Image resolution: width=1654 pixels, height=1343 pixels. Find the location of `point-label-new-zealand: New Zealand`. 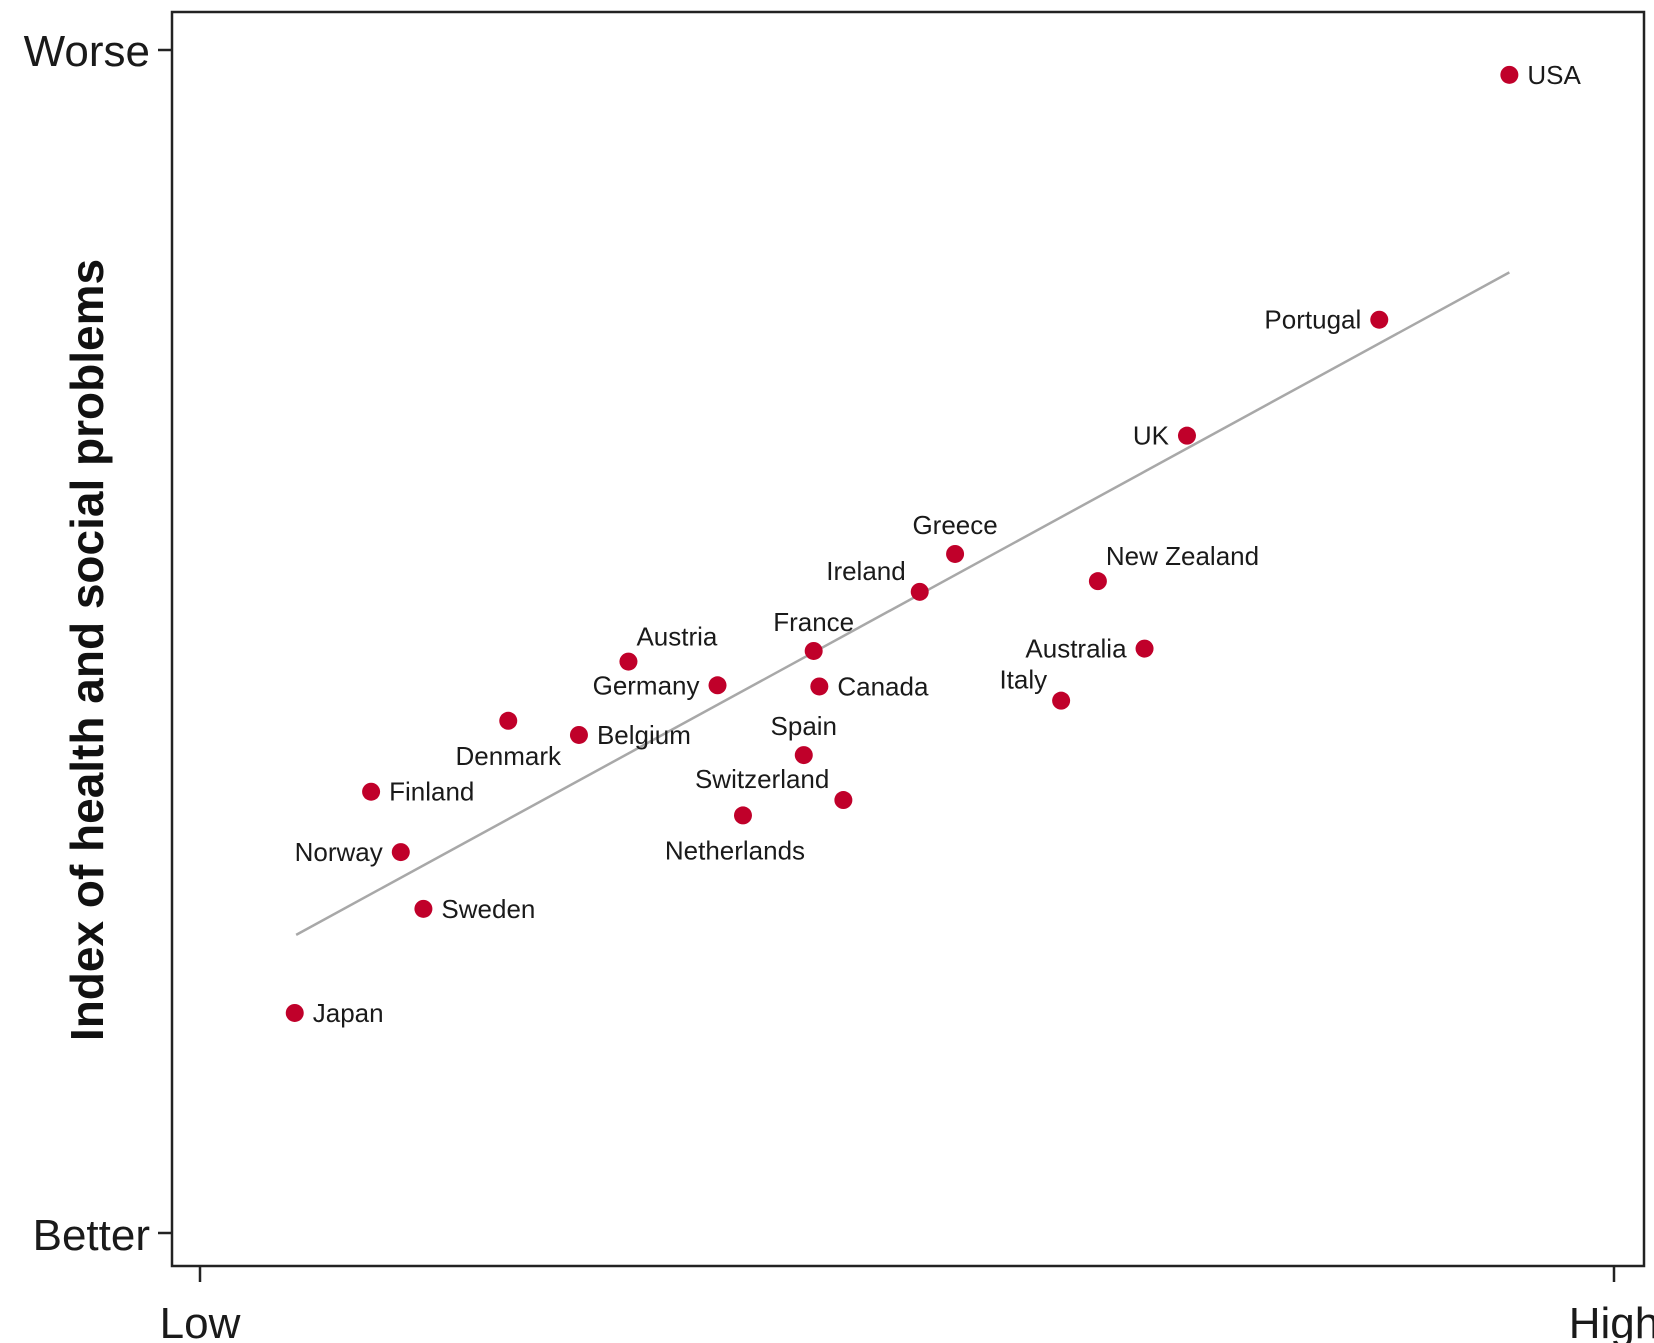

point-label-new-zealand: New Zealand is located at coordinates (1182, 556).